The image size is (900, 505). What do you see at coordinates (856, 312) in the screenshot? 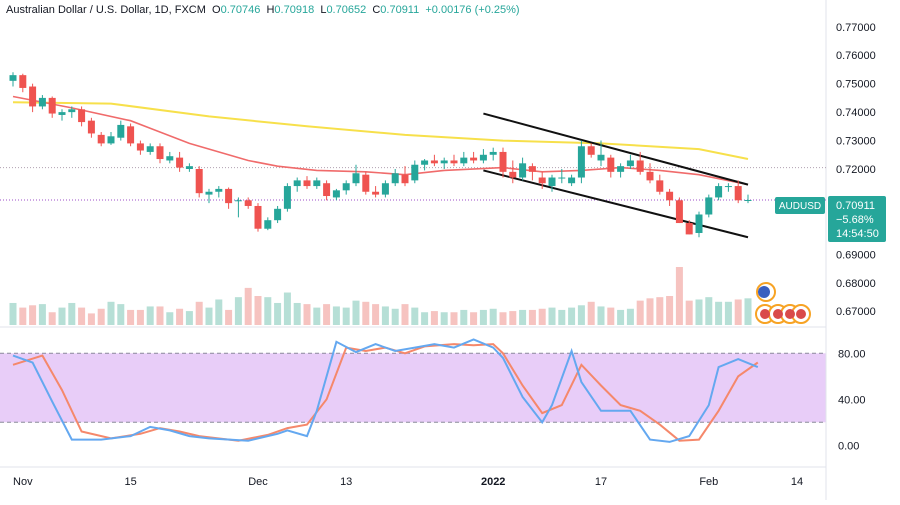
I see `price-tick-label: 0.67000` at bounding box center [856, 312].